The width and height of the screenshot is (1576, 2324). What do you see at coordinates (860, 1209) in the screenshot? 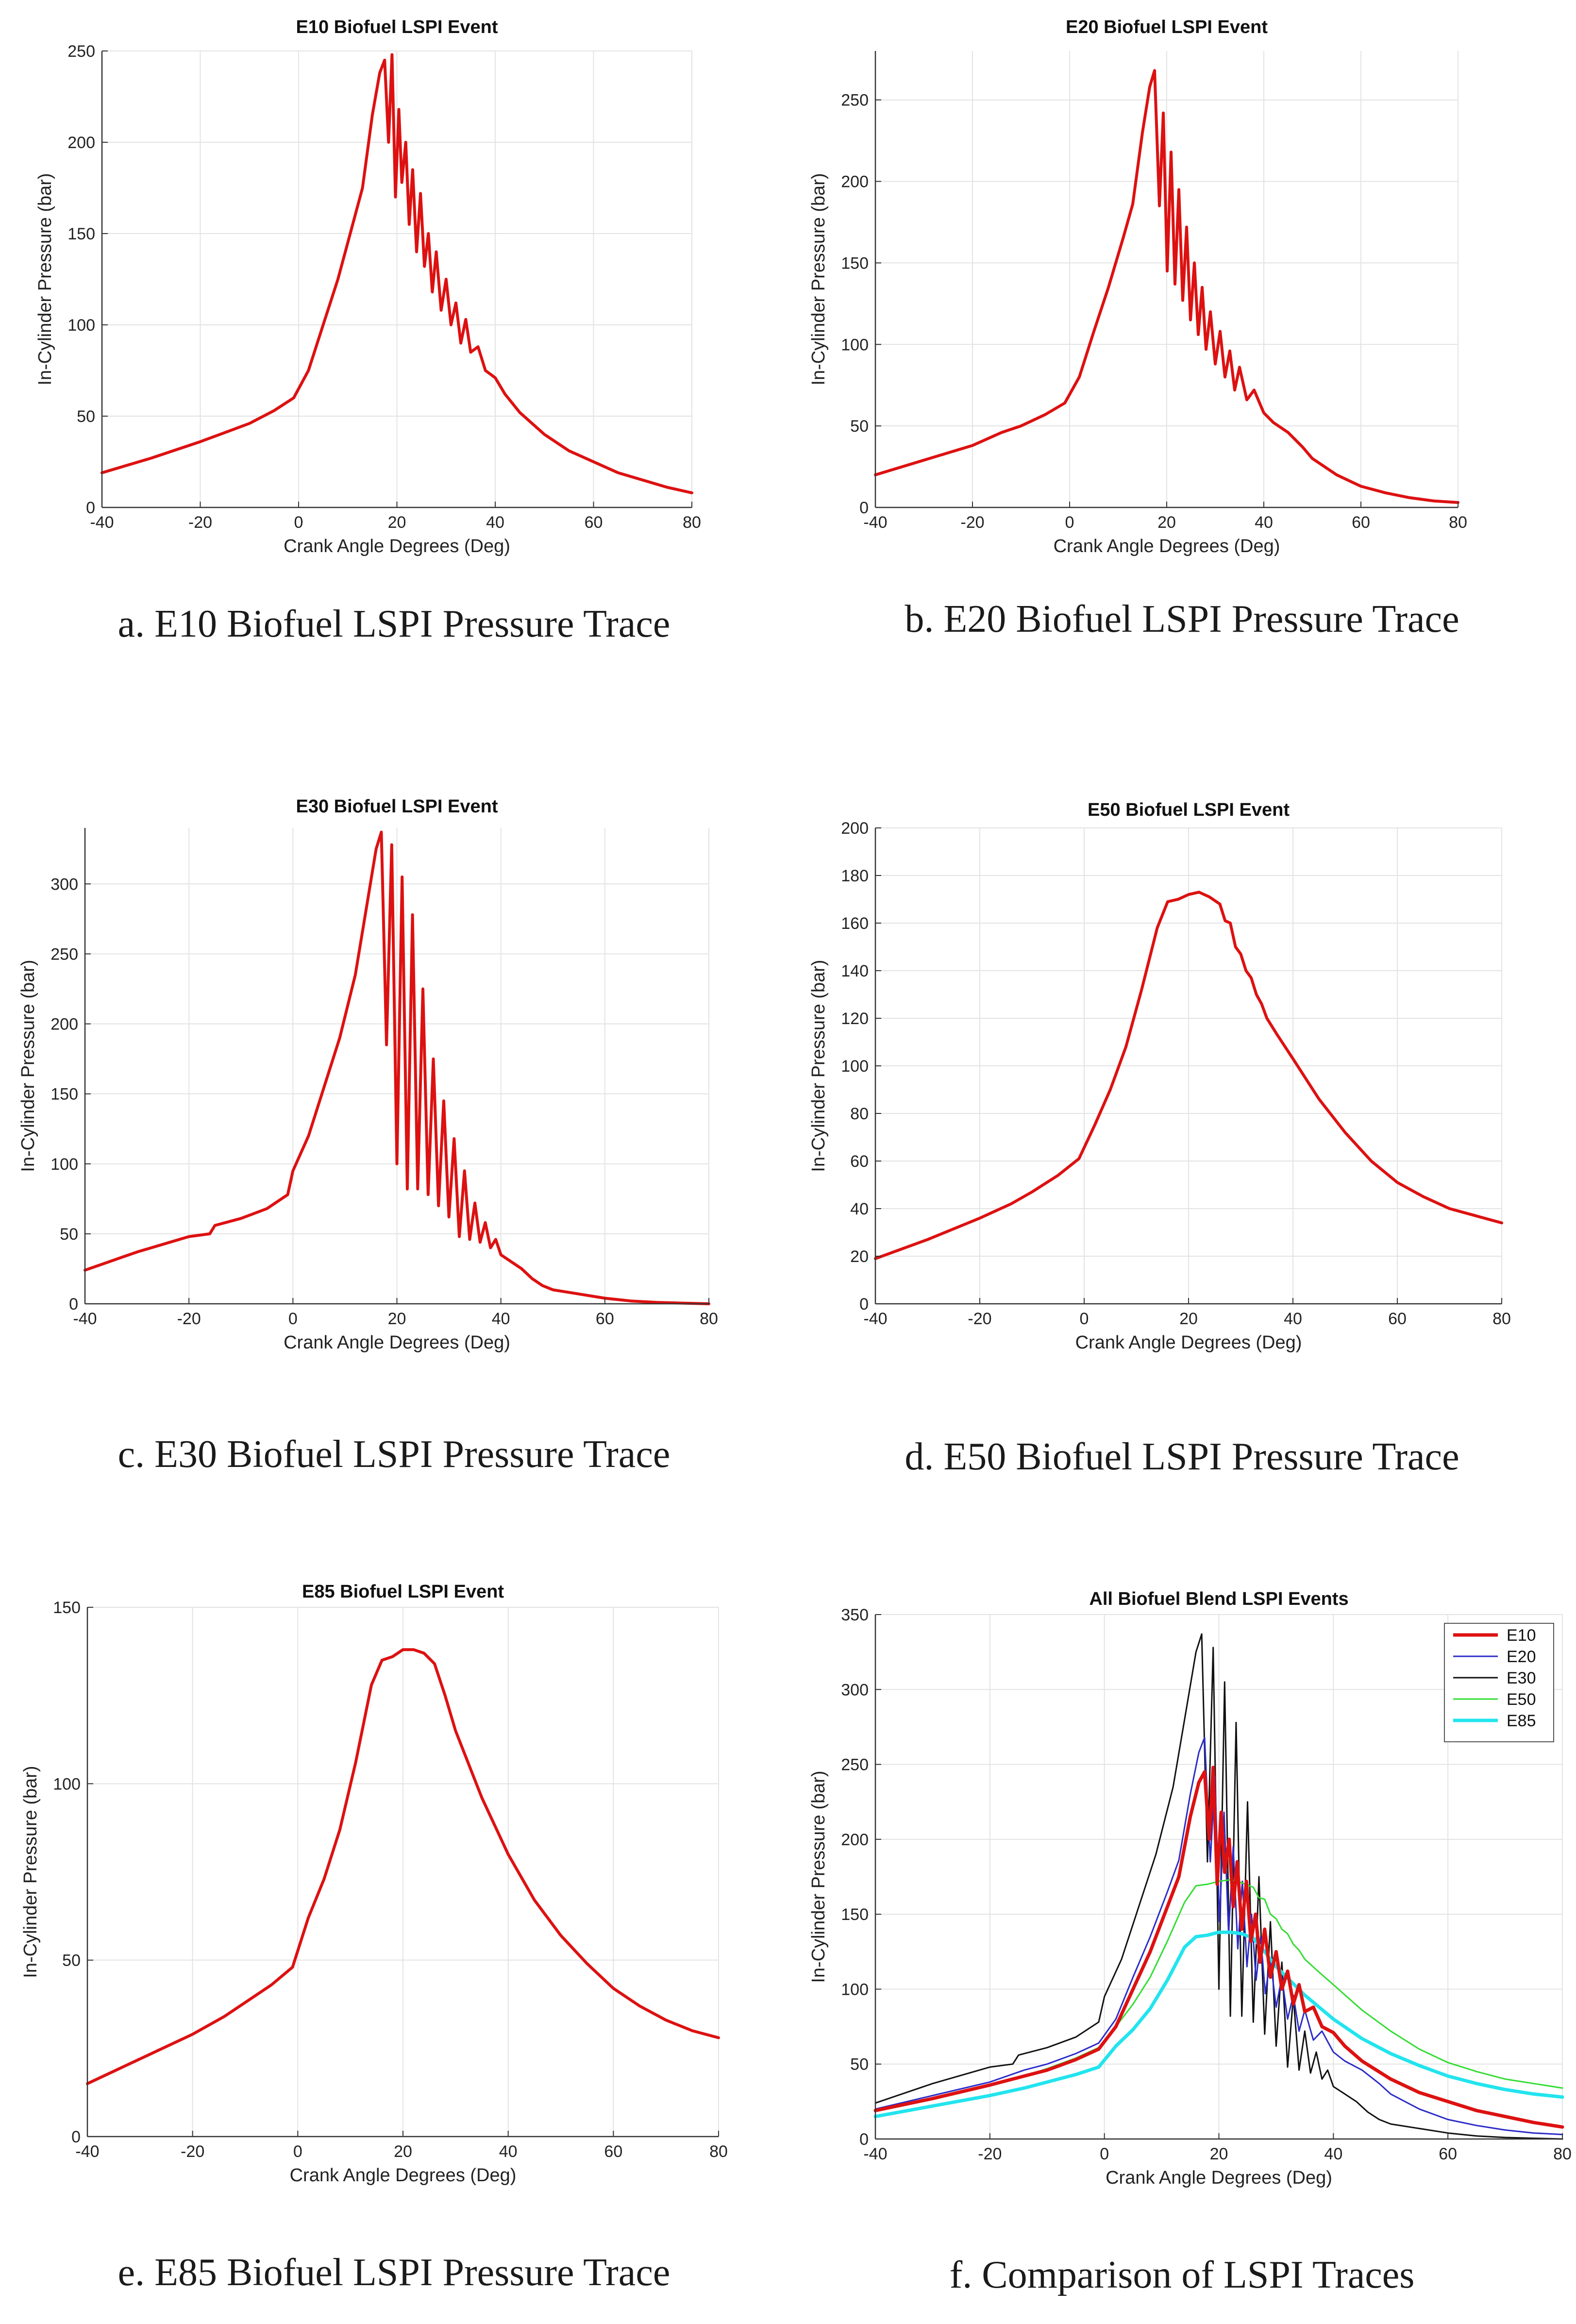
I see `y-tick-label: 40` at bounding box center [860, 1209].